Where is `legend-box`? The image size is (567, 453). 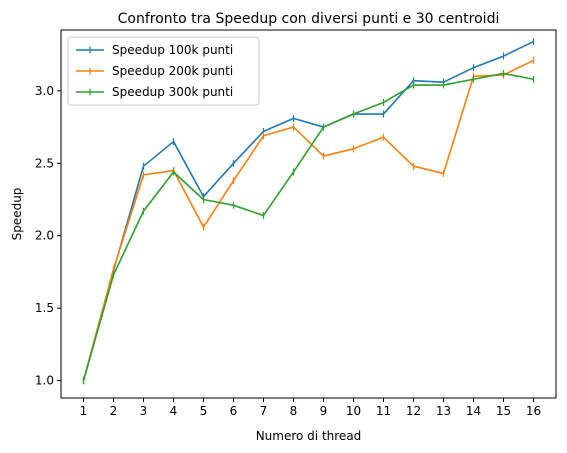 legend-box is located at coordinates (163, 71).